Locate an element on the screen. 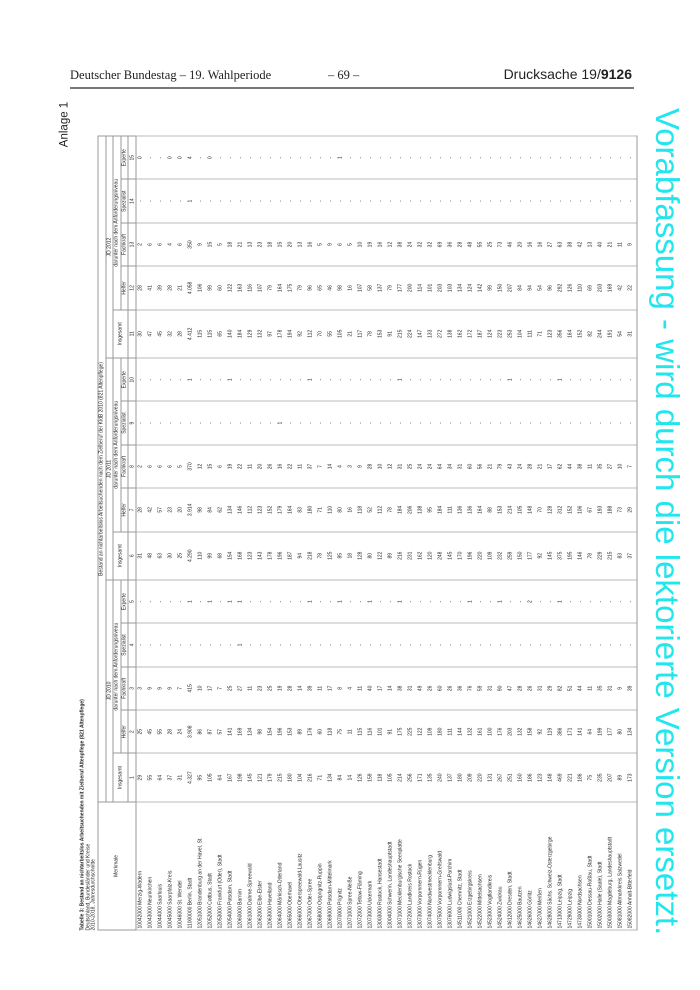  document-number: Drucksache 19/9126 is located at coordinates (568, 74).